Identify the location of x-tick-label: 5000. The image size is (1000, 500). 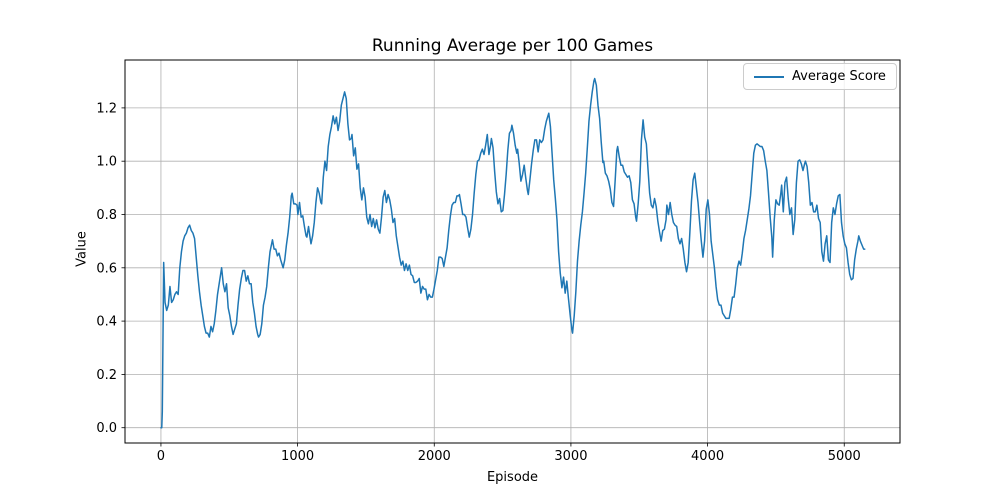
(844, 456).